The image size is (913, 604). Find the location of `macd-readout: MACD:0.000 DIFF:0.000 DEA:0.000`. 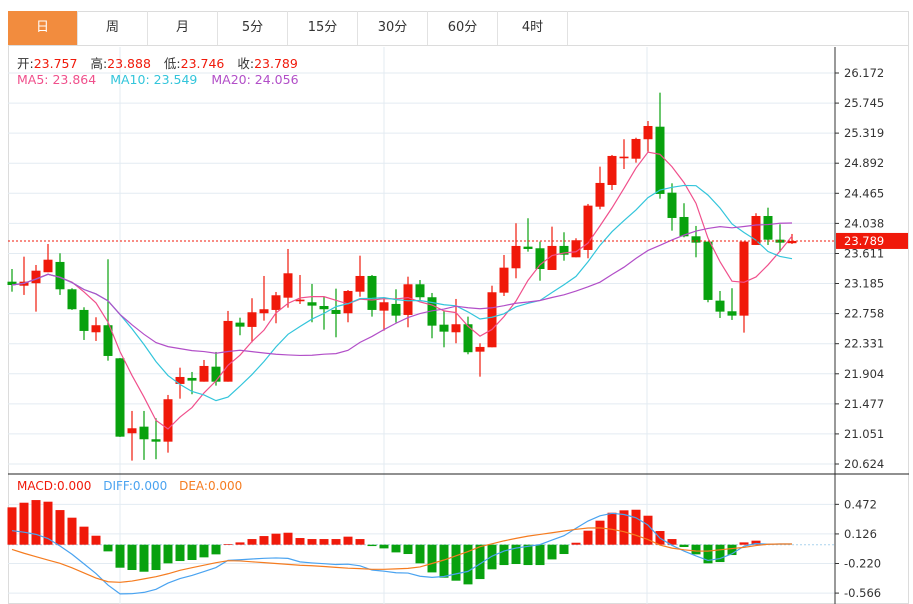

macd-readout: MACD:0.000 DIFF:0.000 DEA:0.000 is located at coordinates (133, 486).